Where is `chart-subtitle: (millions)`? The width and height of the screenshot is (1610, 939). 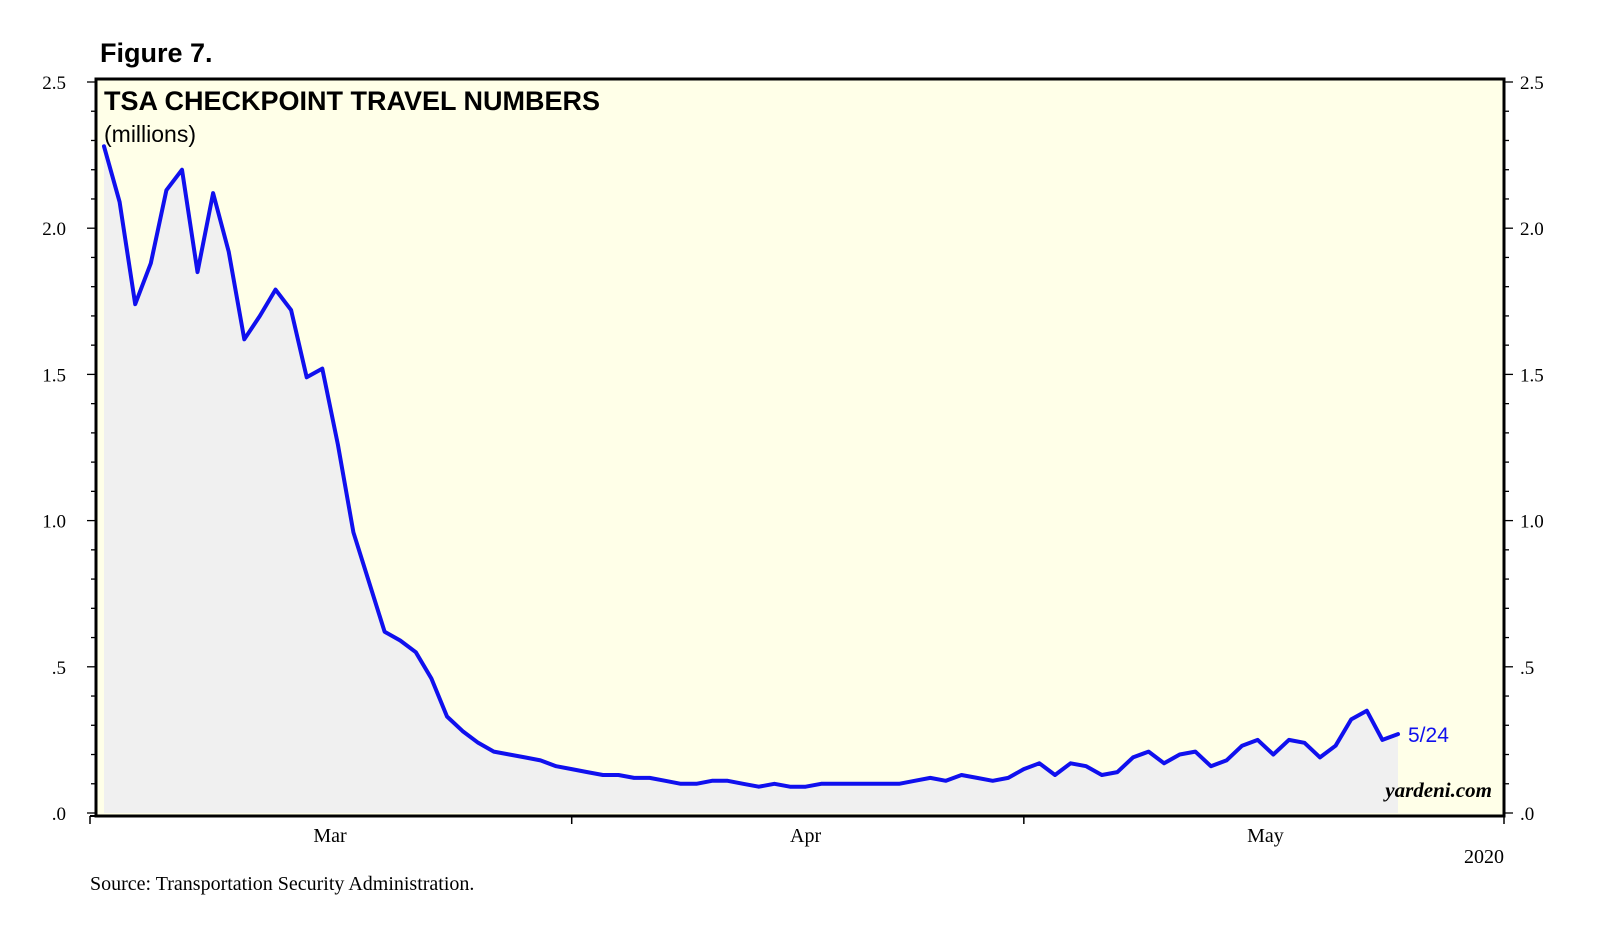
chart-subtitle: (millions) is located at coordinates (150, 134).